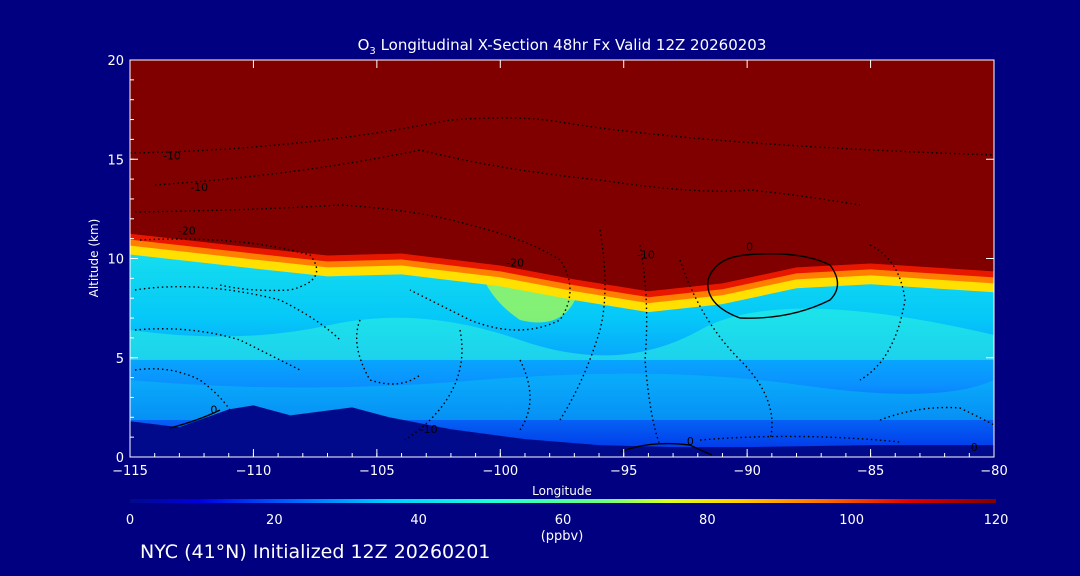  I want to click on x-tick-label: −100, so click(500, 471).